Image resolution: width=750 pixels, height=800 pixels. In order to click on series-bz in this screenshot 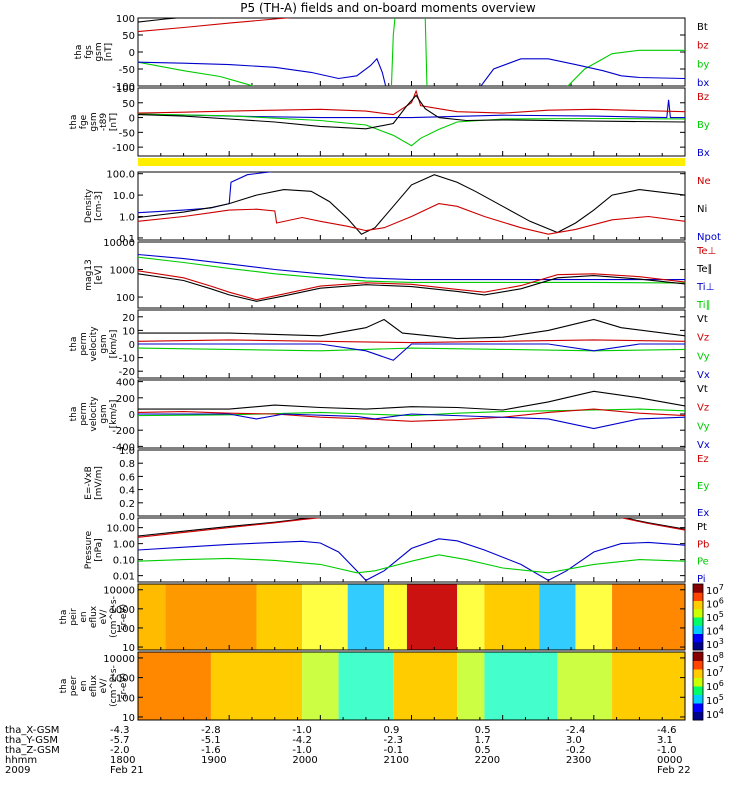, I will do `click(215, 25)`.